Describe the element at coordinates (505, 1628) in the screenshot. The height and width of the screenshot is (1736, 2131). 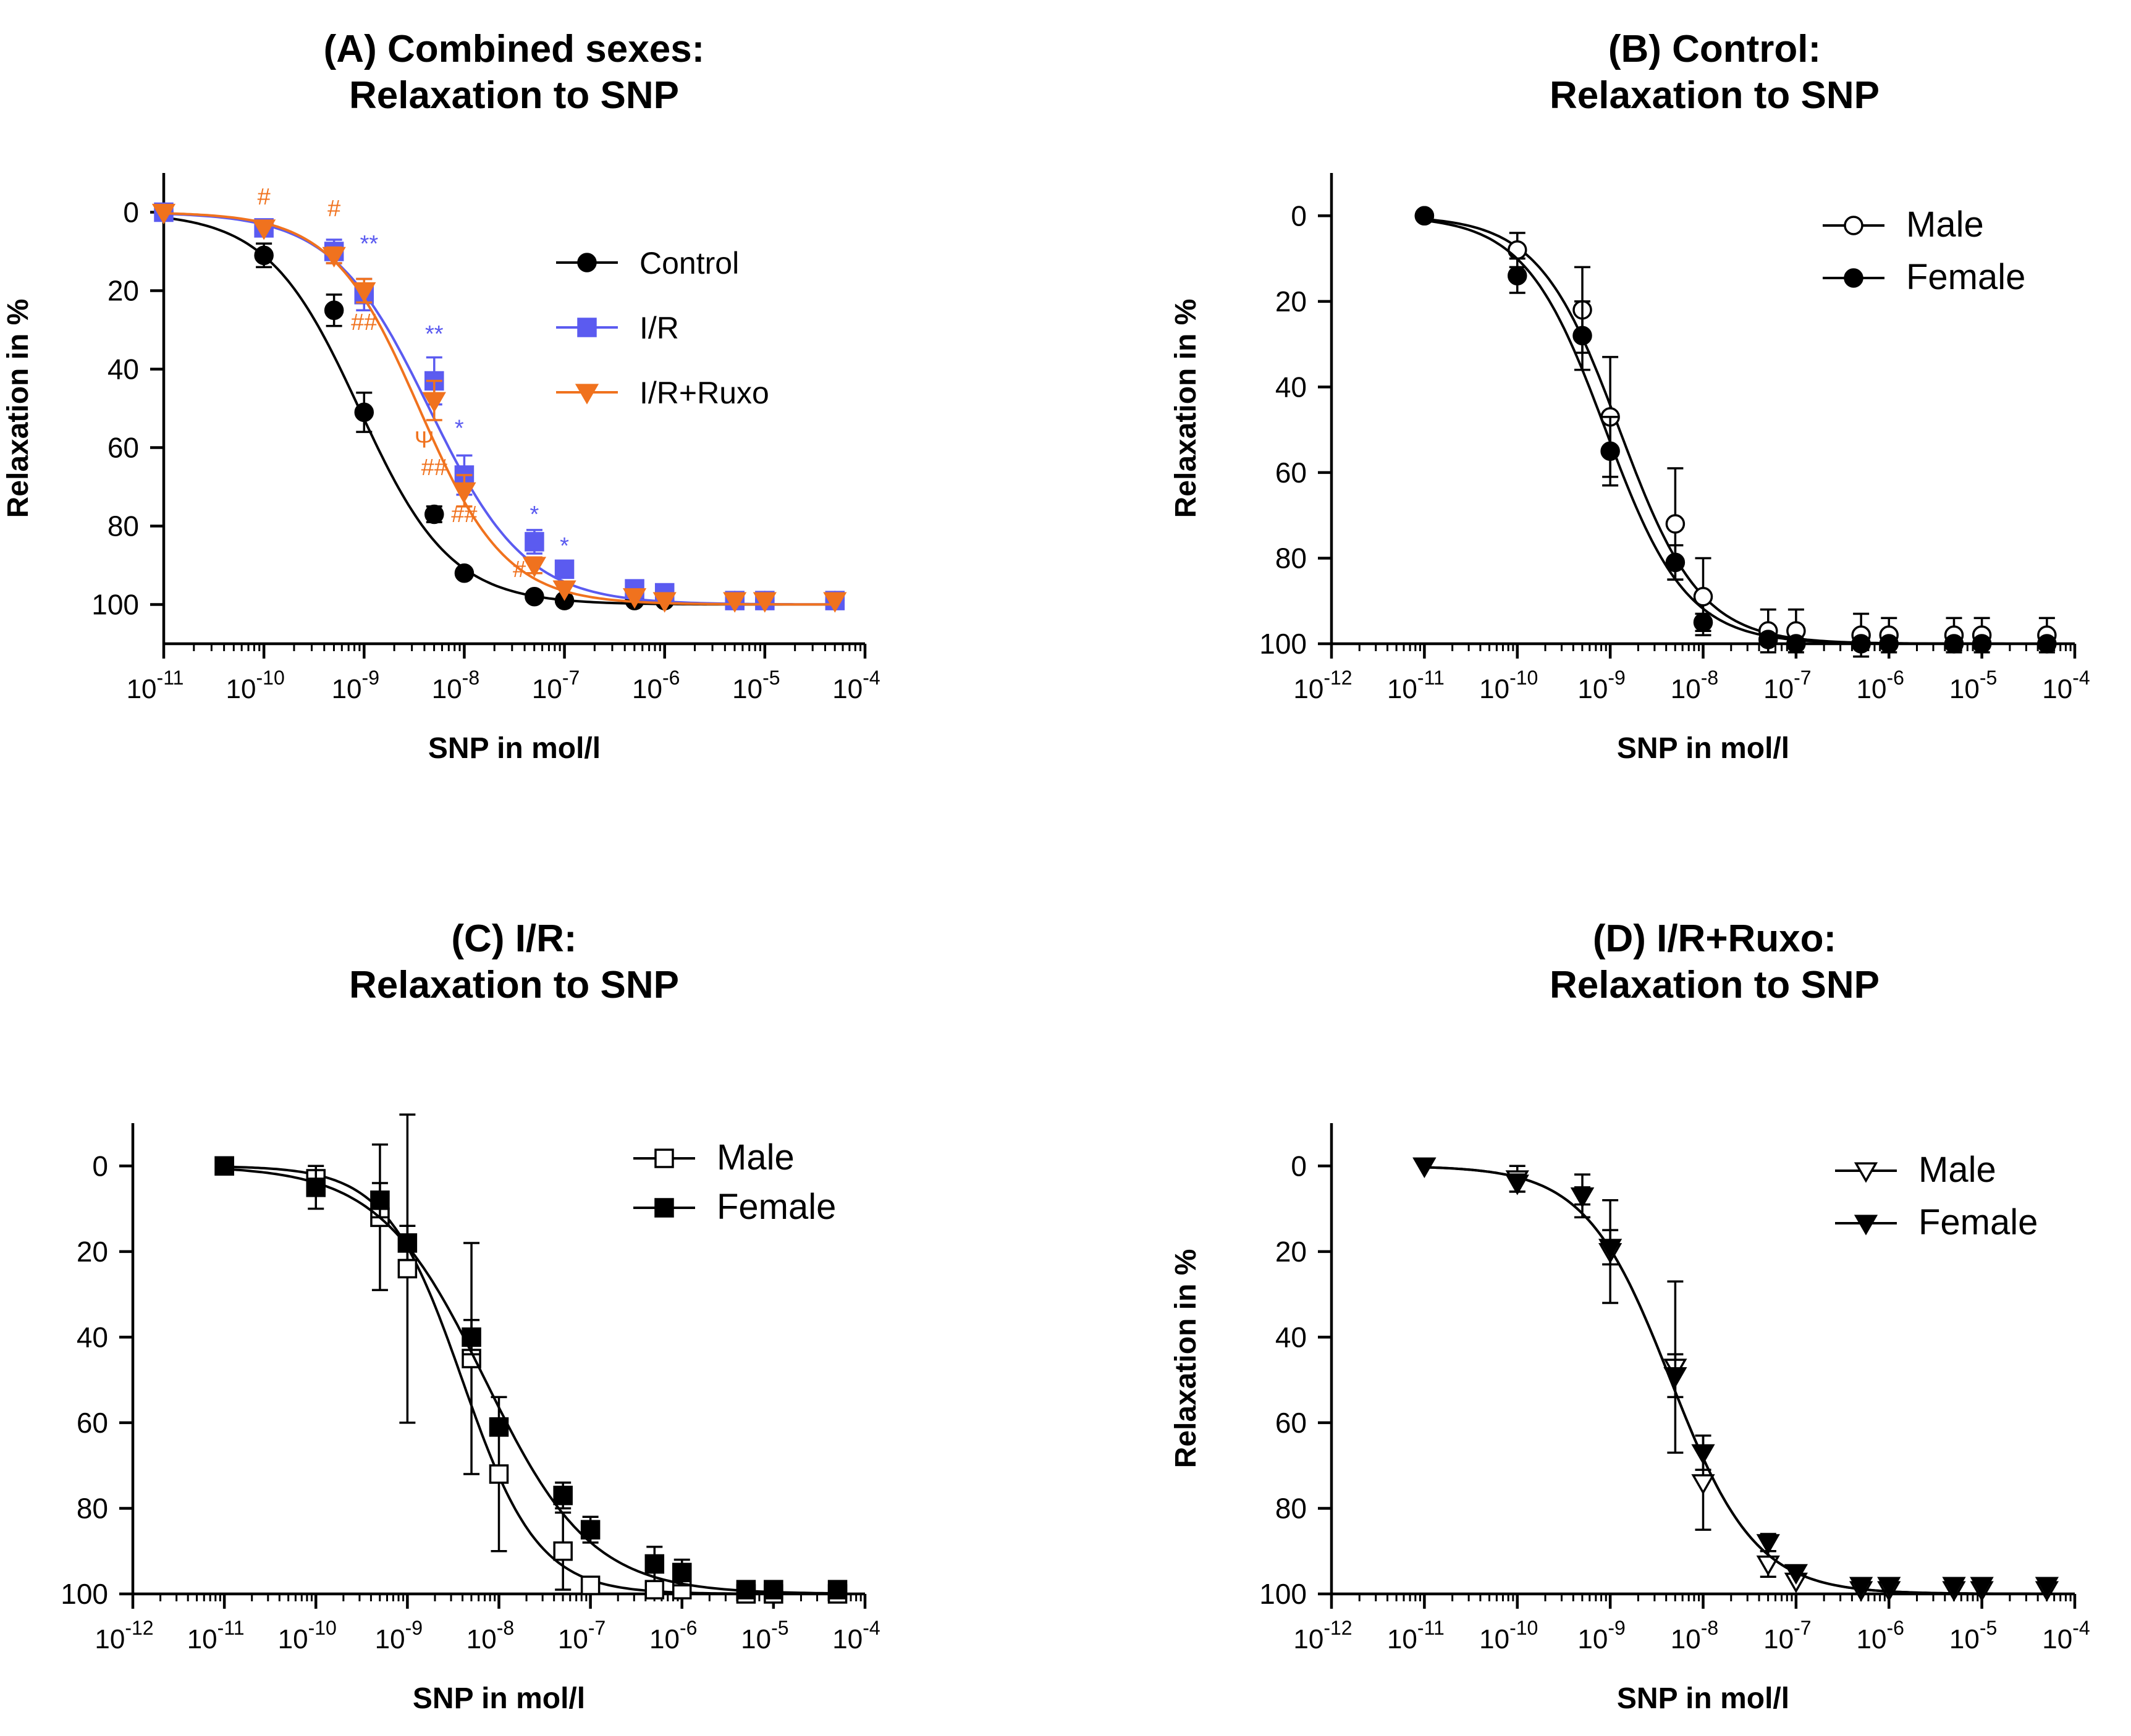
I see `x-tick-exponent: -8` at that location.